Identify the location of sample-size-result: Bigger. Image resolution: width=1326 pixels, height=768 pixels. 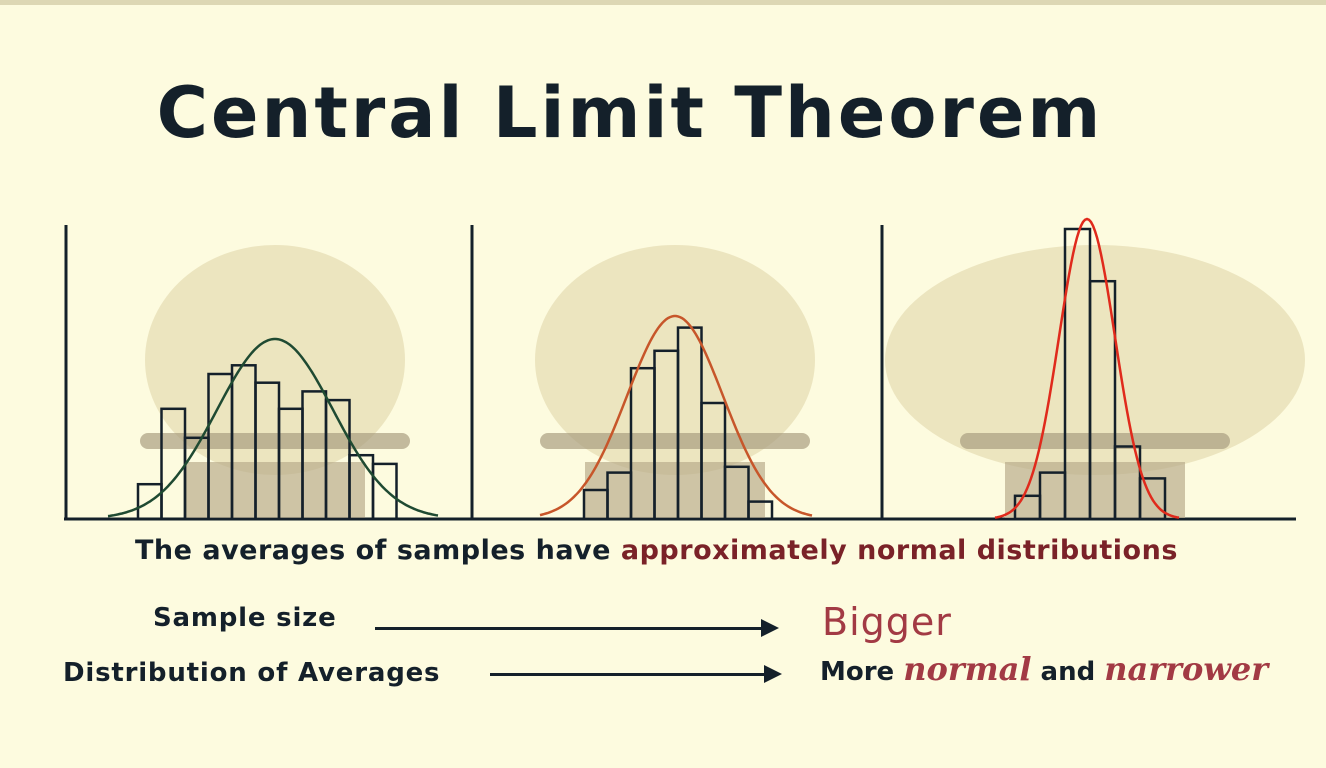
(887, 622).